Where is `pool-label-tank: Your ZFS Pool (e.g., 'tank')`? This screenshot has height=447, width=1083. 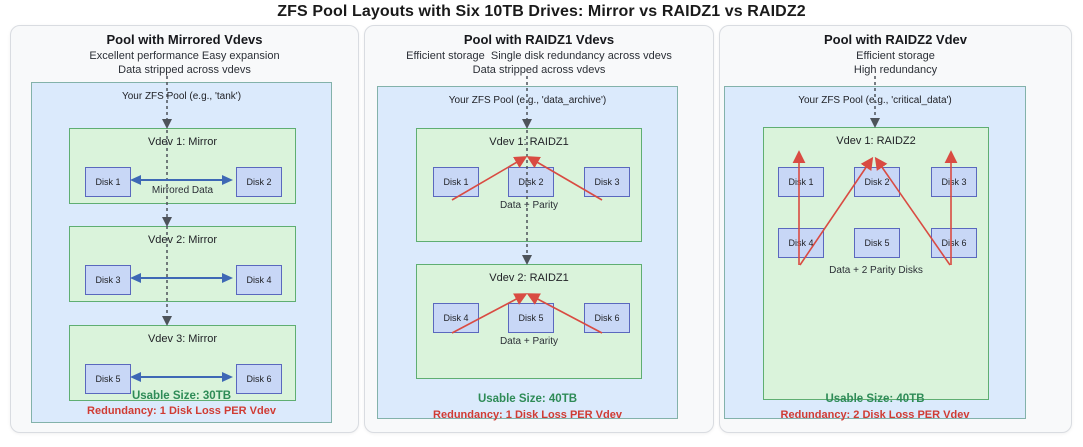
pool-label-tank: Your ZFS Pool (e.g., 'tank') is located at coordinates (181, 96).